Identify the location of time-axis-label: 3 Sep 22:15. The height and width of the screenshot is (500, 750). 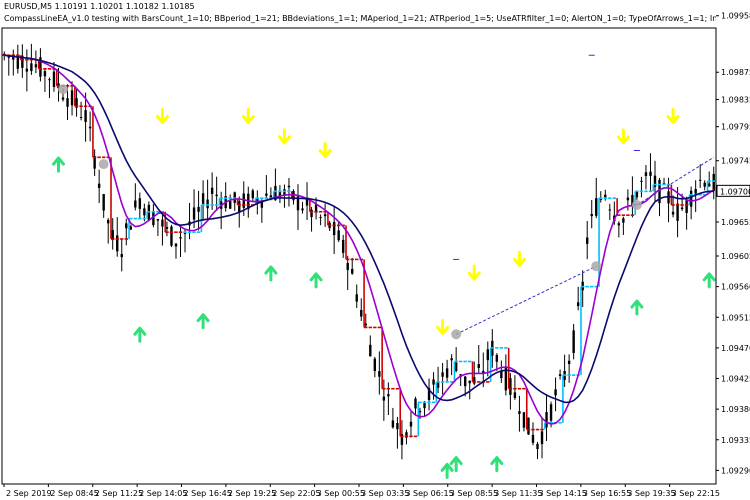
(696, 493).